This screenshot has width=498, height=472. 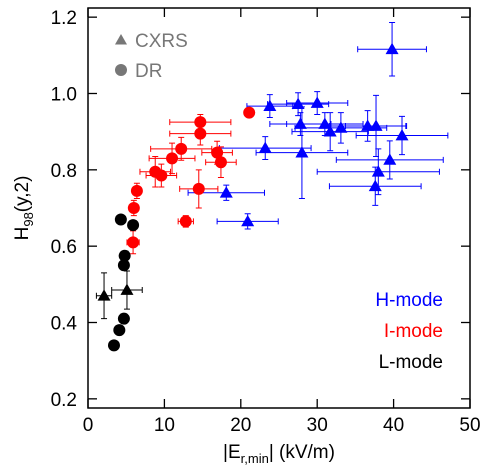 I want to click on y-label-part: (y,2), so click(x=22, y=194).